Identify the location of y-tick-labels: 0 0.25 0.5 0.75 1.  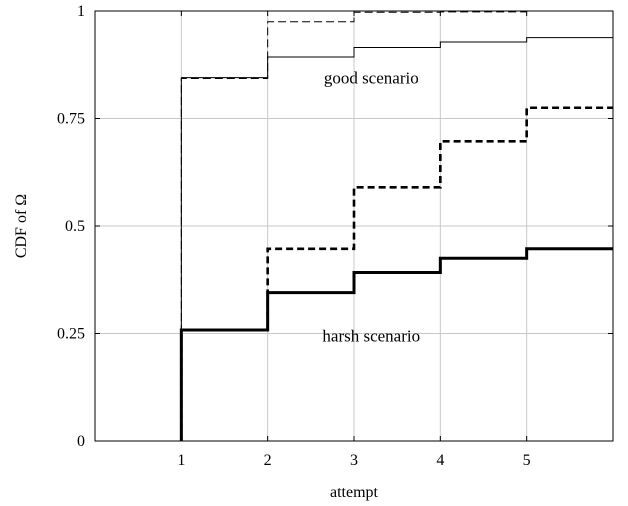
(71, 226).